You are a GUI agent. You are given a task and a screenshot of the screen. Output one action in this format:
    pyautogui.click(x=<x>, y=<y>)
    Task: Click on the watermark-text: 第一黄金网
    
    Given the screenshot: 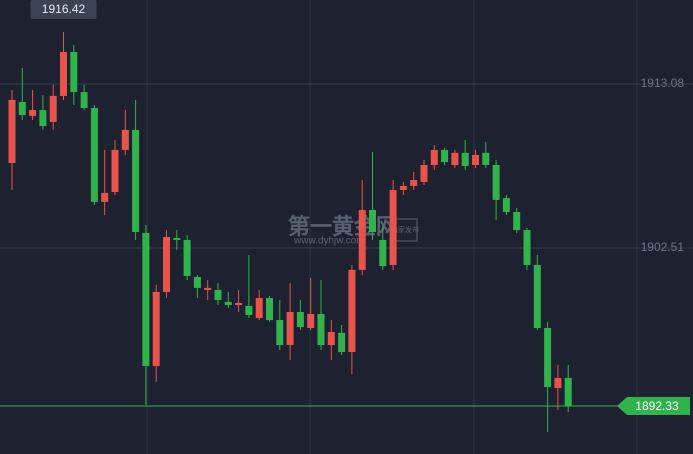 What is the action you would take?
    pyautogui.click(x=343, y=226)
    